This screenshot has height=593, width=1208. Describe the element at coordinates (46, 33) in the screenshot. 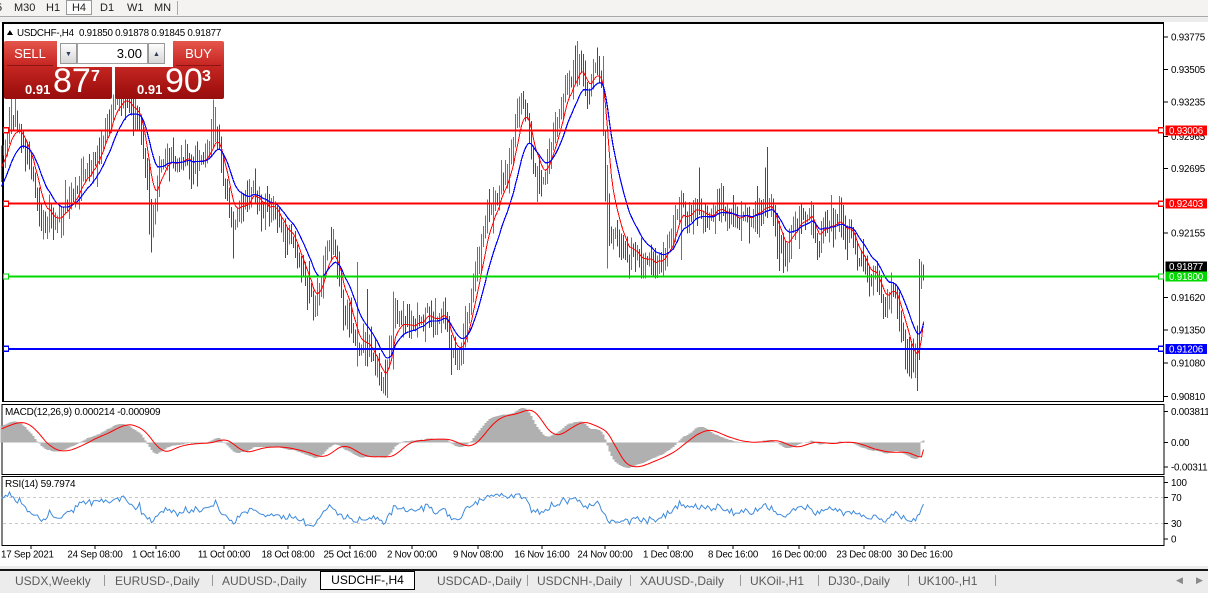

I see `svg-text: USDCHF-,H4` at that location.